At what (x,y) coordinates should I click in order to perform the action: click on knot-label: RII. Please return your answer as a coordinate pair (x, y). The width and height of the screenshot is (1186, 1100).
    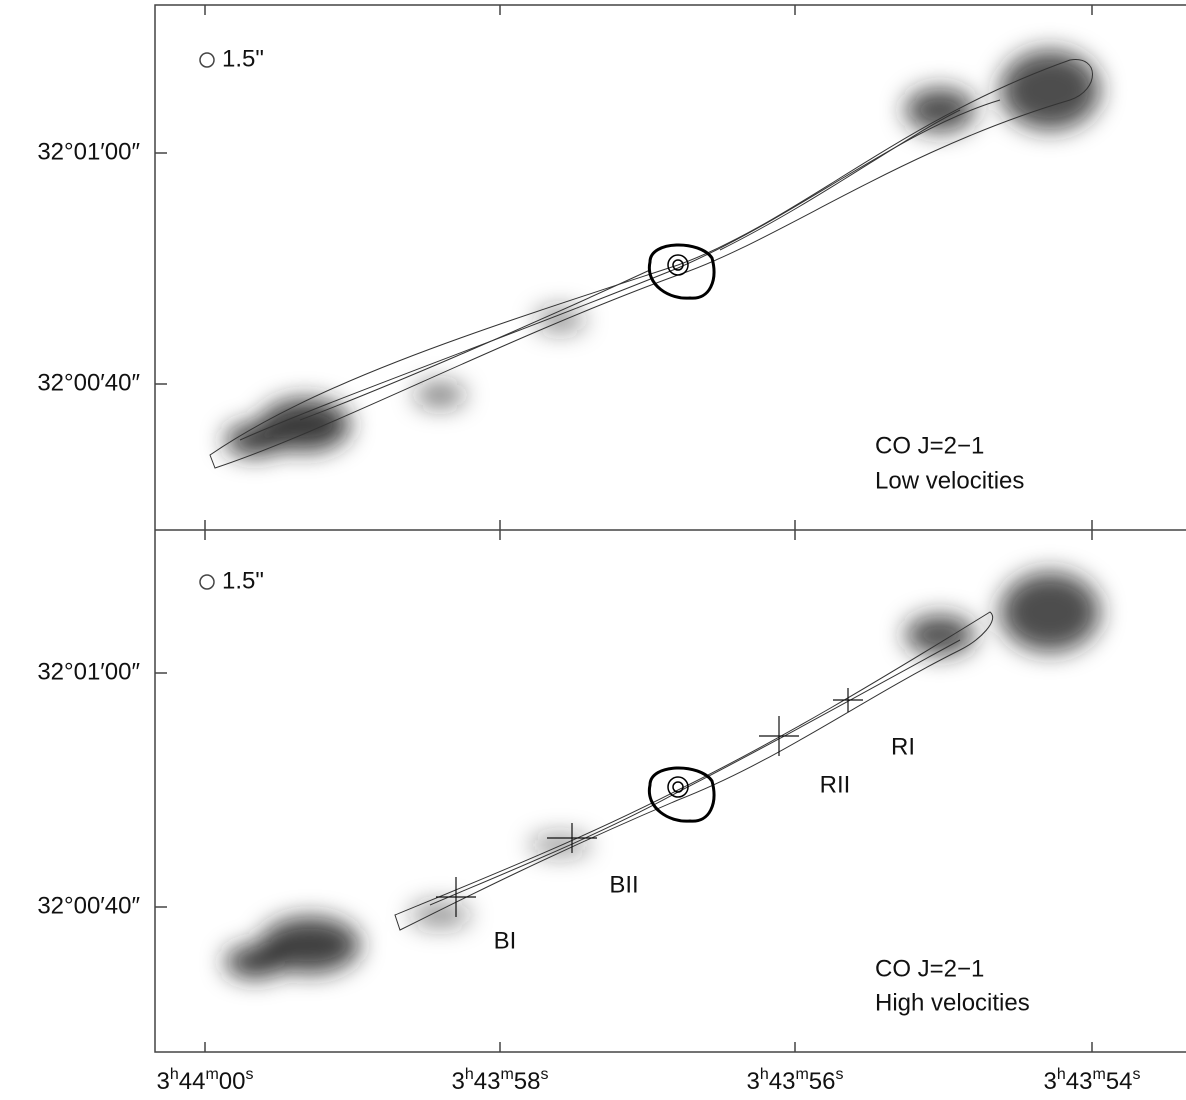
    Looking at the image, I should click on (835, 784).